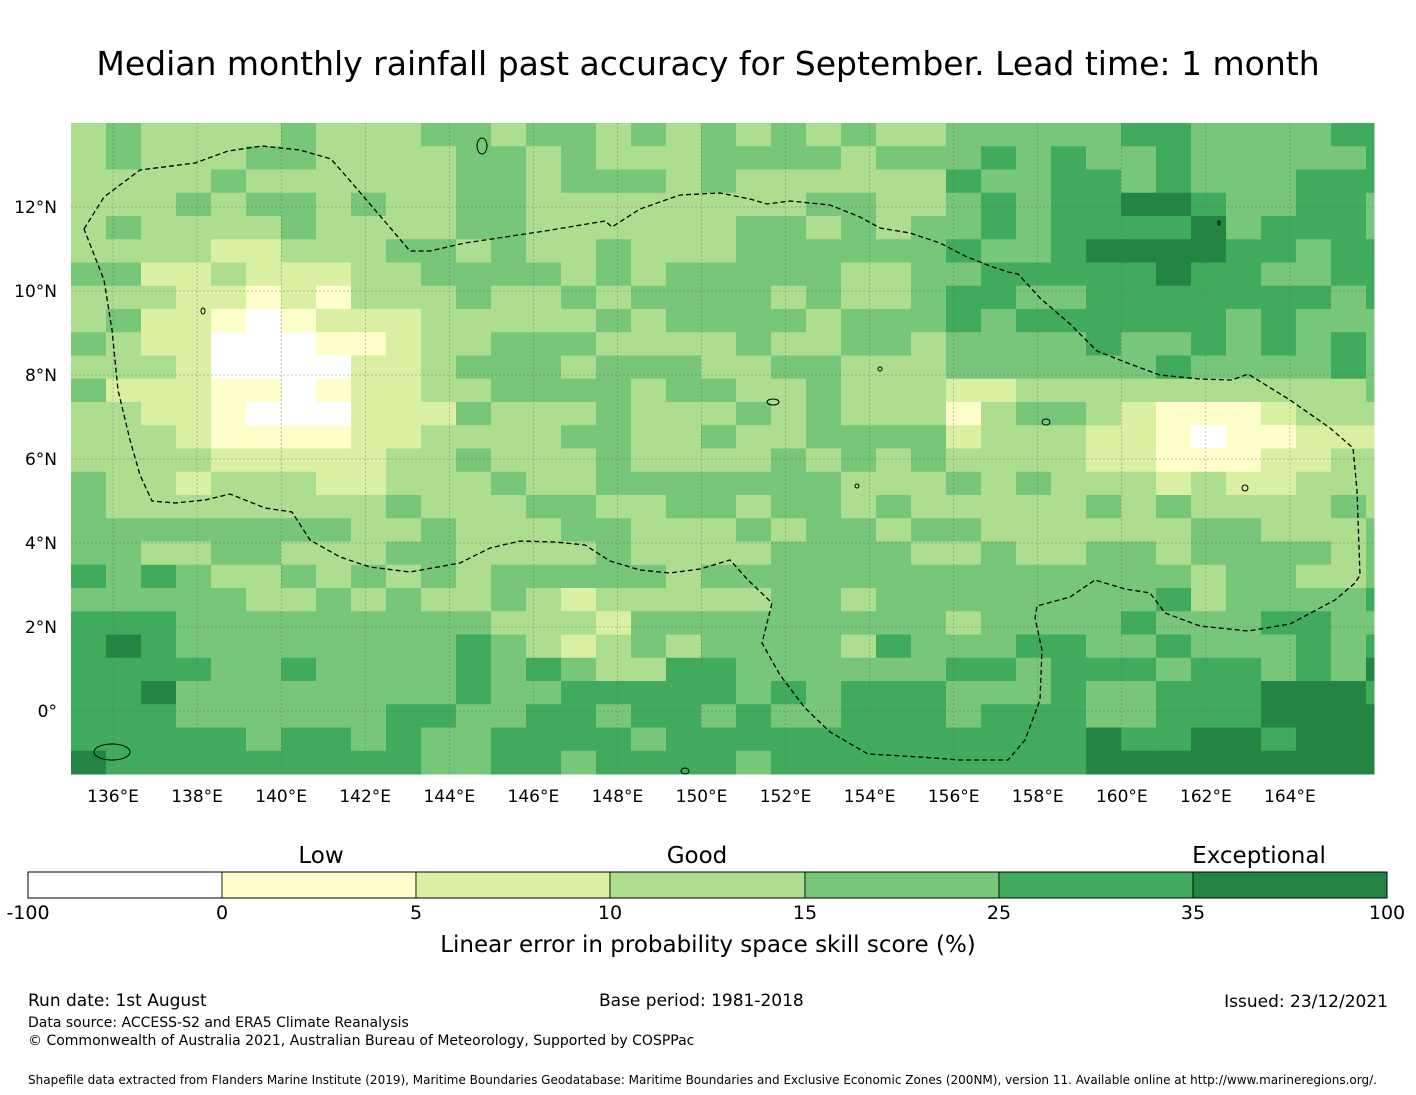  Describe the element at coordinates (701, 1001) in the screenshot. I see `base-period: Base period: 1981-2018` at that location.